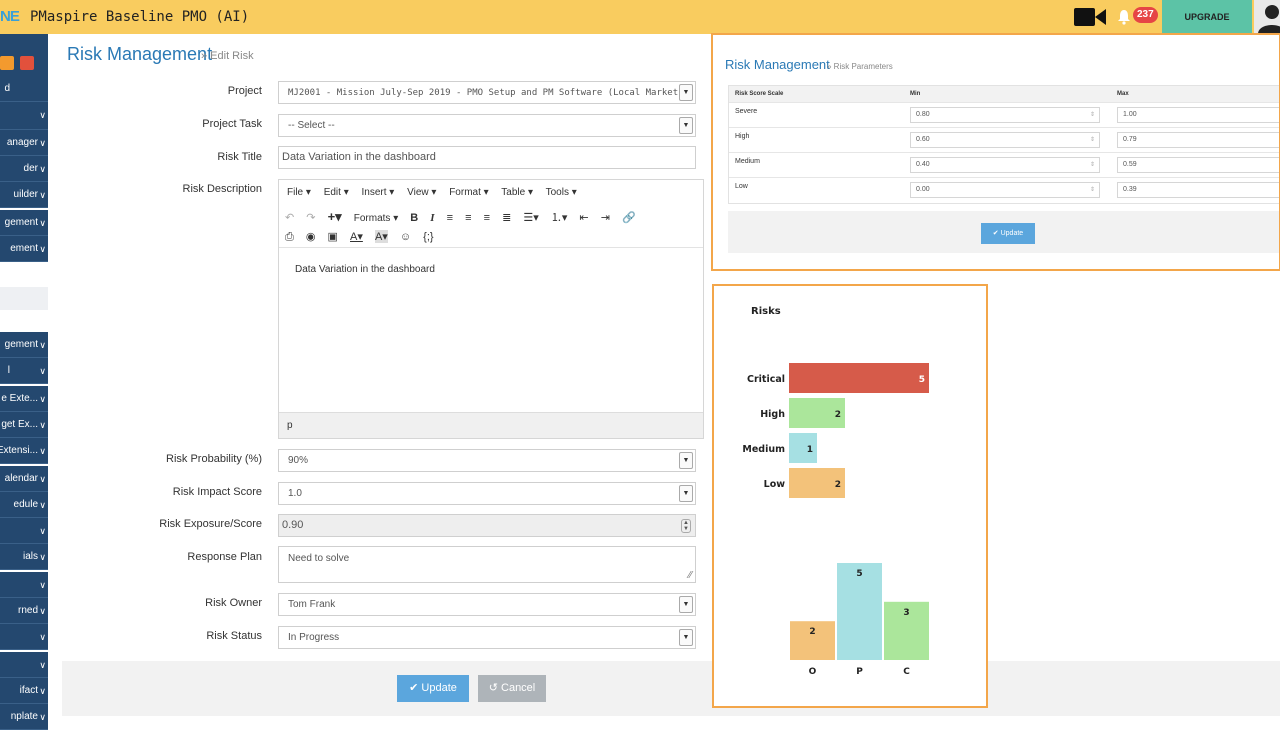  Describe the element at coordinates (405, 237) in the screenshot. I see `emoticon-icon: ☺` at that location.